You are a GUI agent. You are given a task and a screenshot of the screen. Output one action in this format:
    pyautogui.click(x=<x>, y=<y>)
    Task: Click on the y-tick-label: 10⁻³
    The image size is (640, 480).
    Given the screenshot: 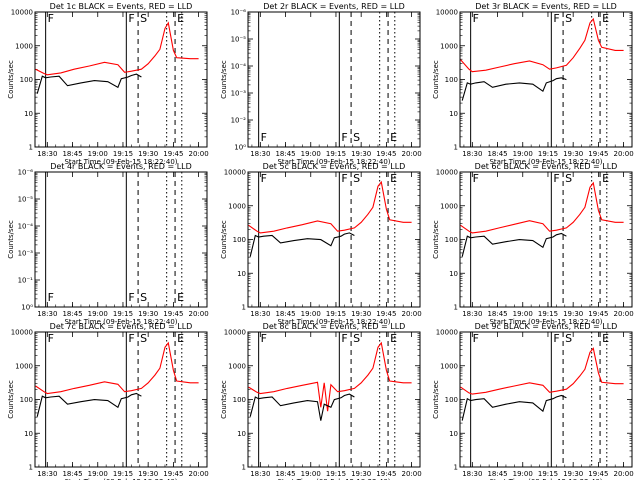 What is the action you would take?
    pyautogui.click(x=239, y=94)
    